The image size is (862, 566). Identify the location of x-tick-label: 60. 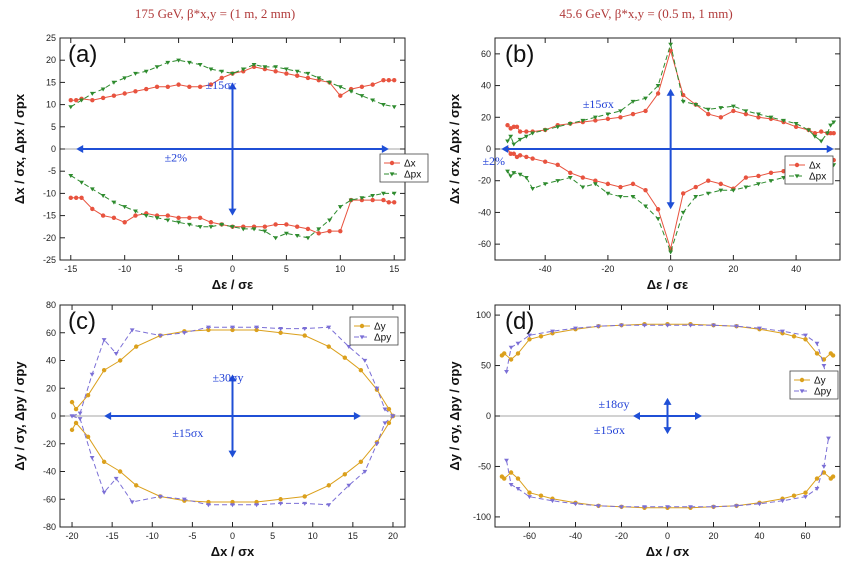
(805, 536).